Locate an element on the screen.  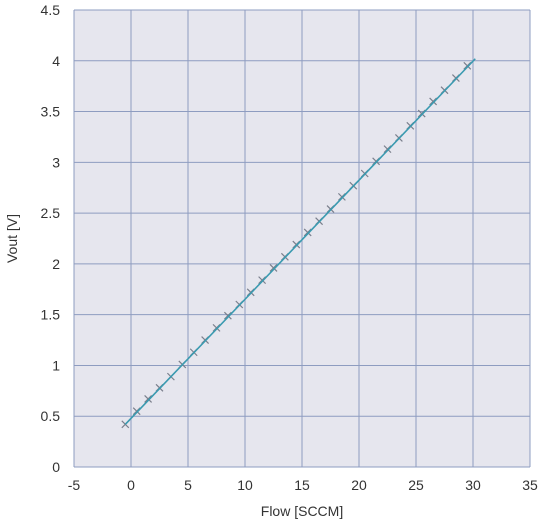
x-tick-label: 10 is located at coordinates (245, 485).